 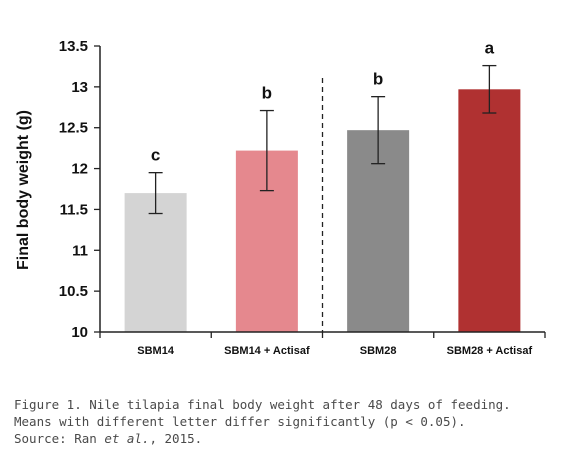 What do you see at coordinates (378, 351) in the screenshot?
I see `x-tick-label: SBM28` at bounding box center [378, 351].